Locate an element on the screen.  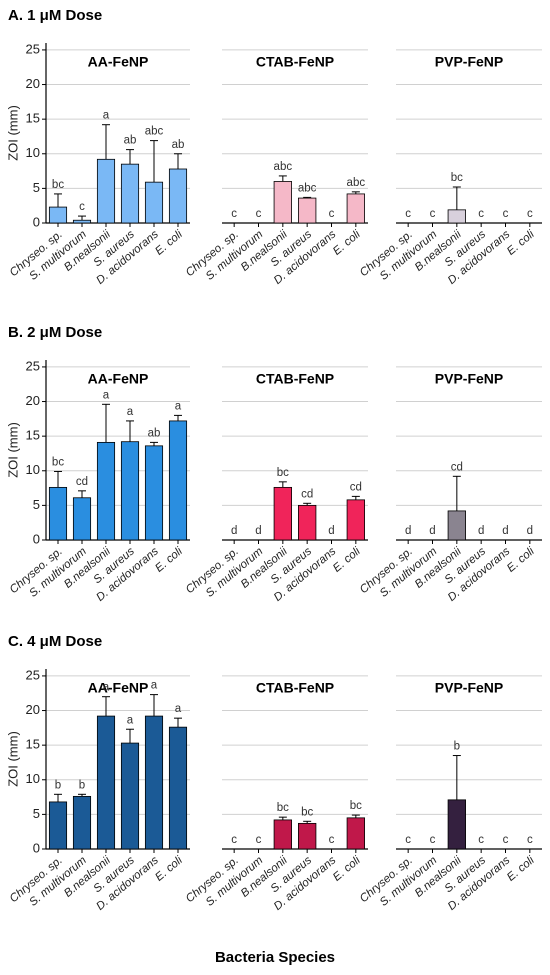
row-title: B. 2 μM Dose is located at coordinates (55, 332).